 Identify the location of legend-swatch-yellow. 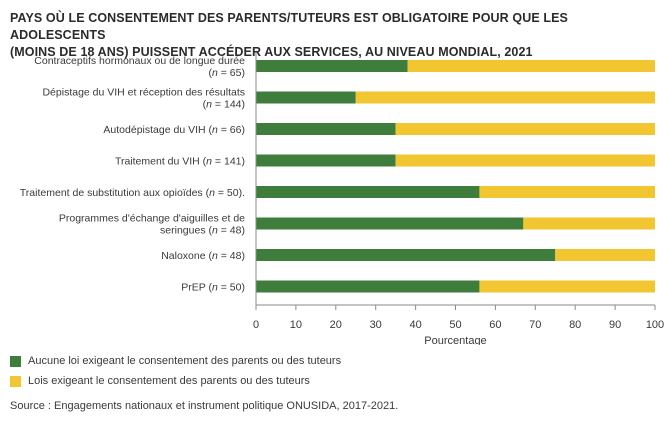
(15, 381).